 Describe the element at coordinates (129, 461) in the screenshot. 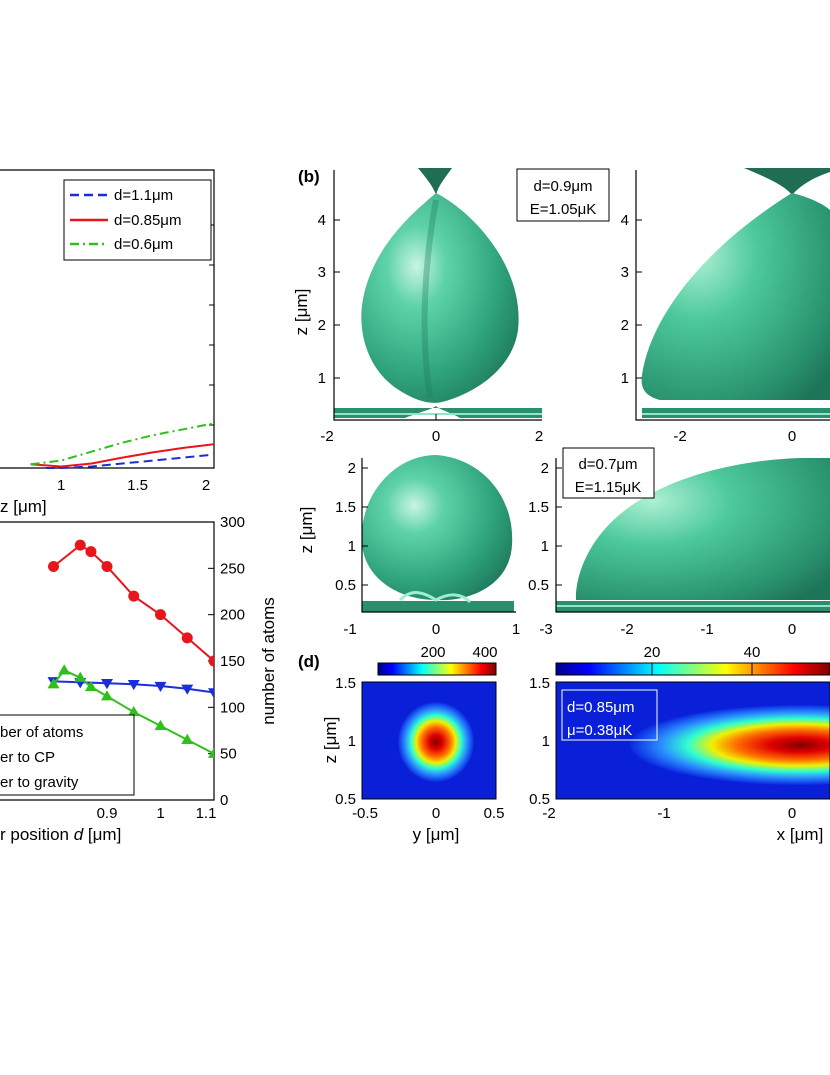

I see `series-line-d1.1` at that location.